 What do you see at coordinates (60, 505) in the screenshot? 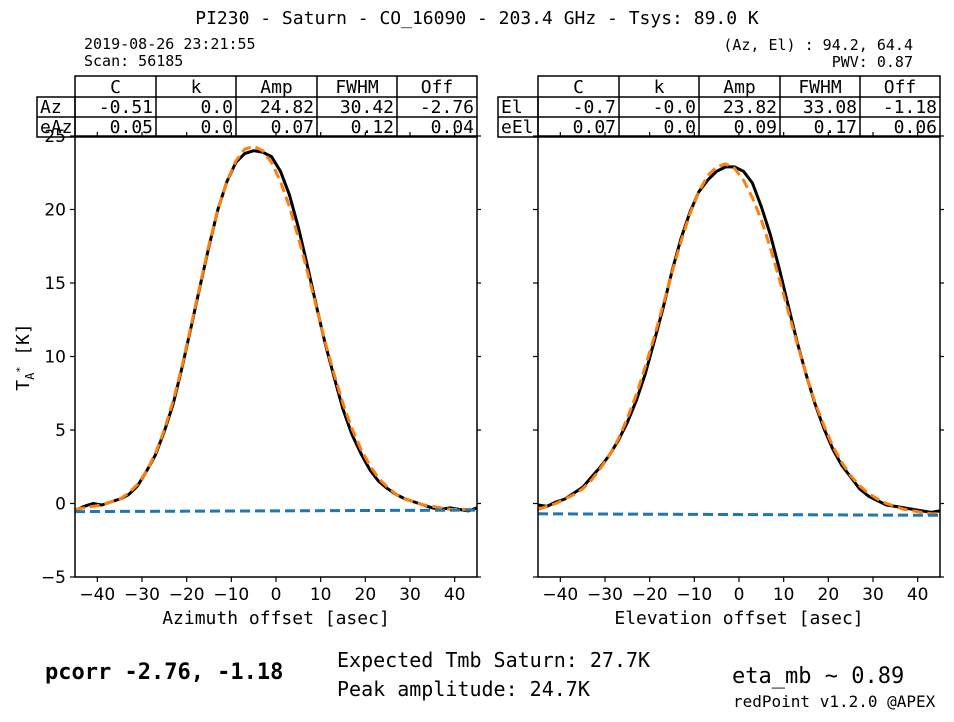
I see `y-tick-label: 0` at bounding box center [60, 505].